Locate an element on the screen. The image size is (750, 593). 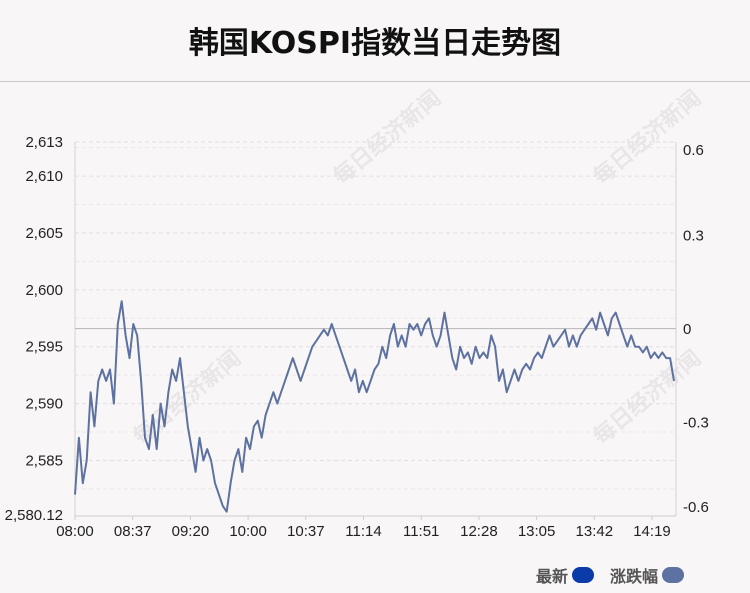
x-tick-label: 14:19 is located at coordinates (652, 531).